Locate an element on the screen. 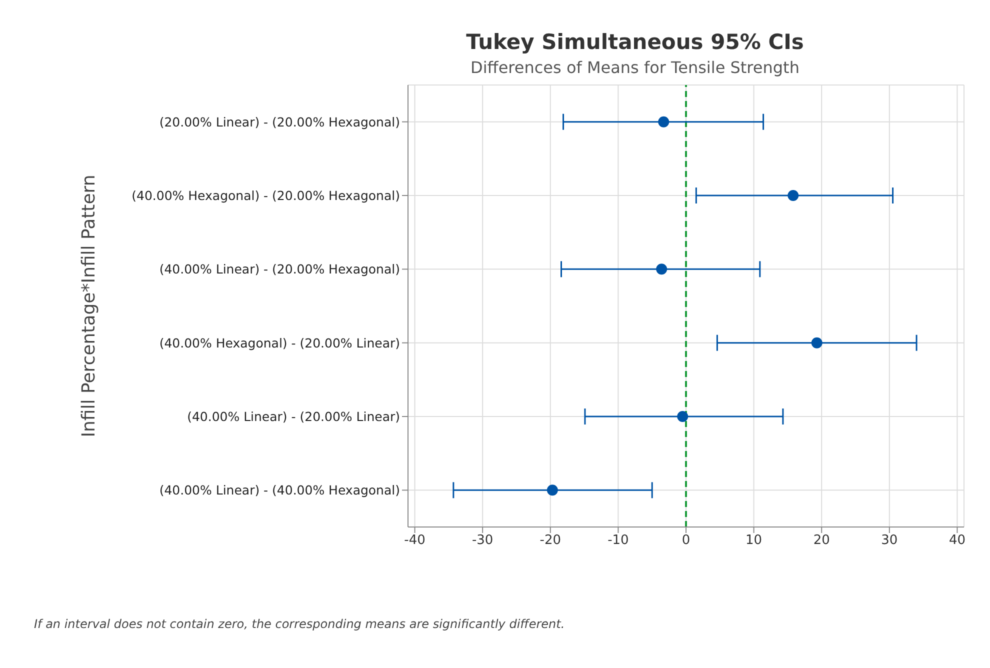 The image size is (990, 668). x-tick-label: -10 is located at coordinates (618, 540).